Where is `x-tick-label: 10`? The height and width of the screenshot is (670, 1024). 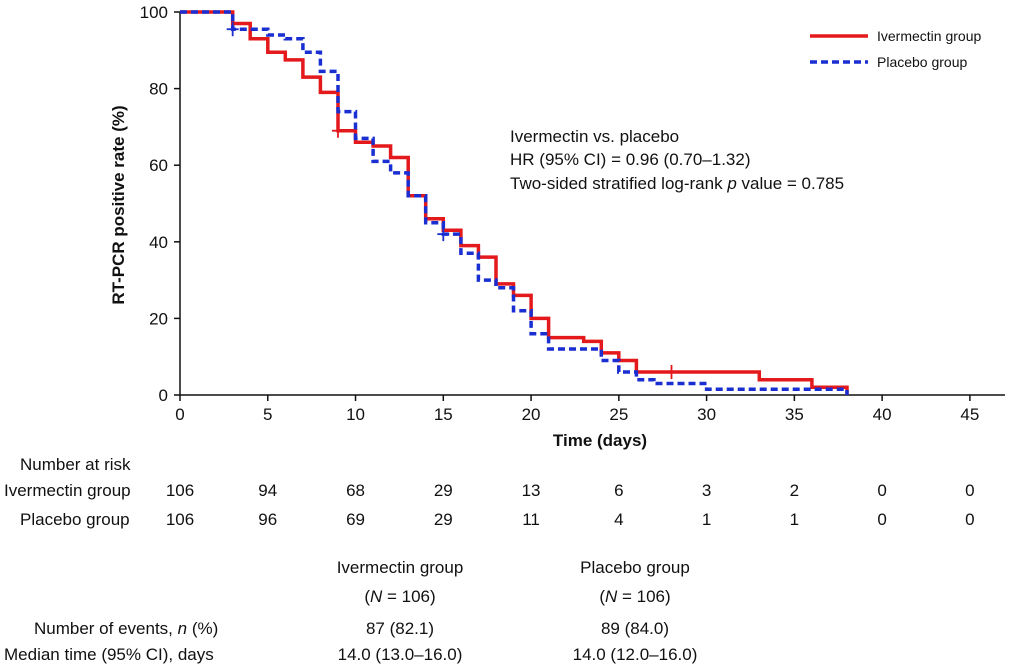
x-tick-label: 10 is located at coordinates (355, 414).